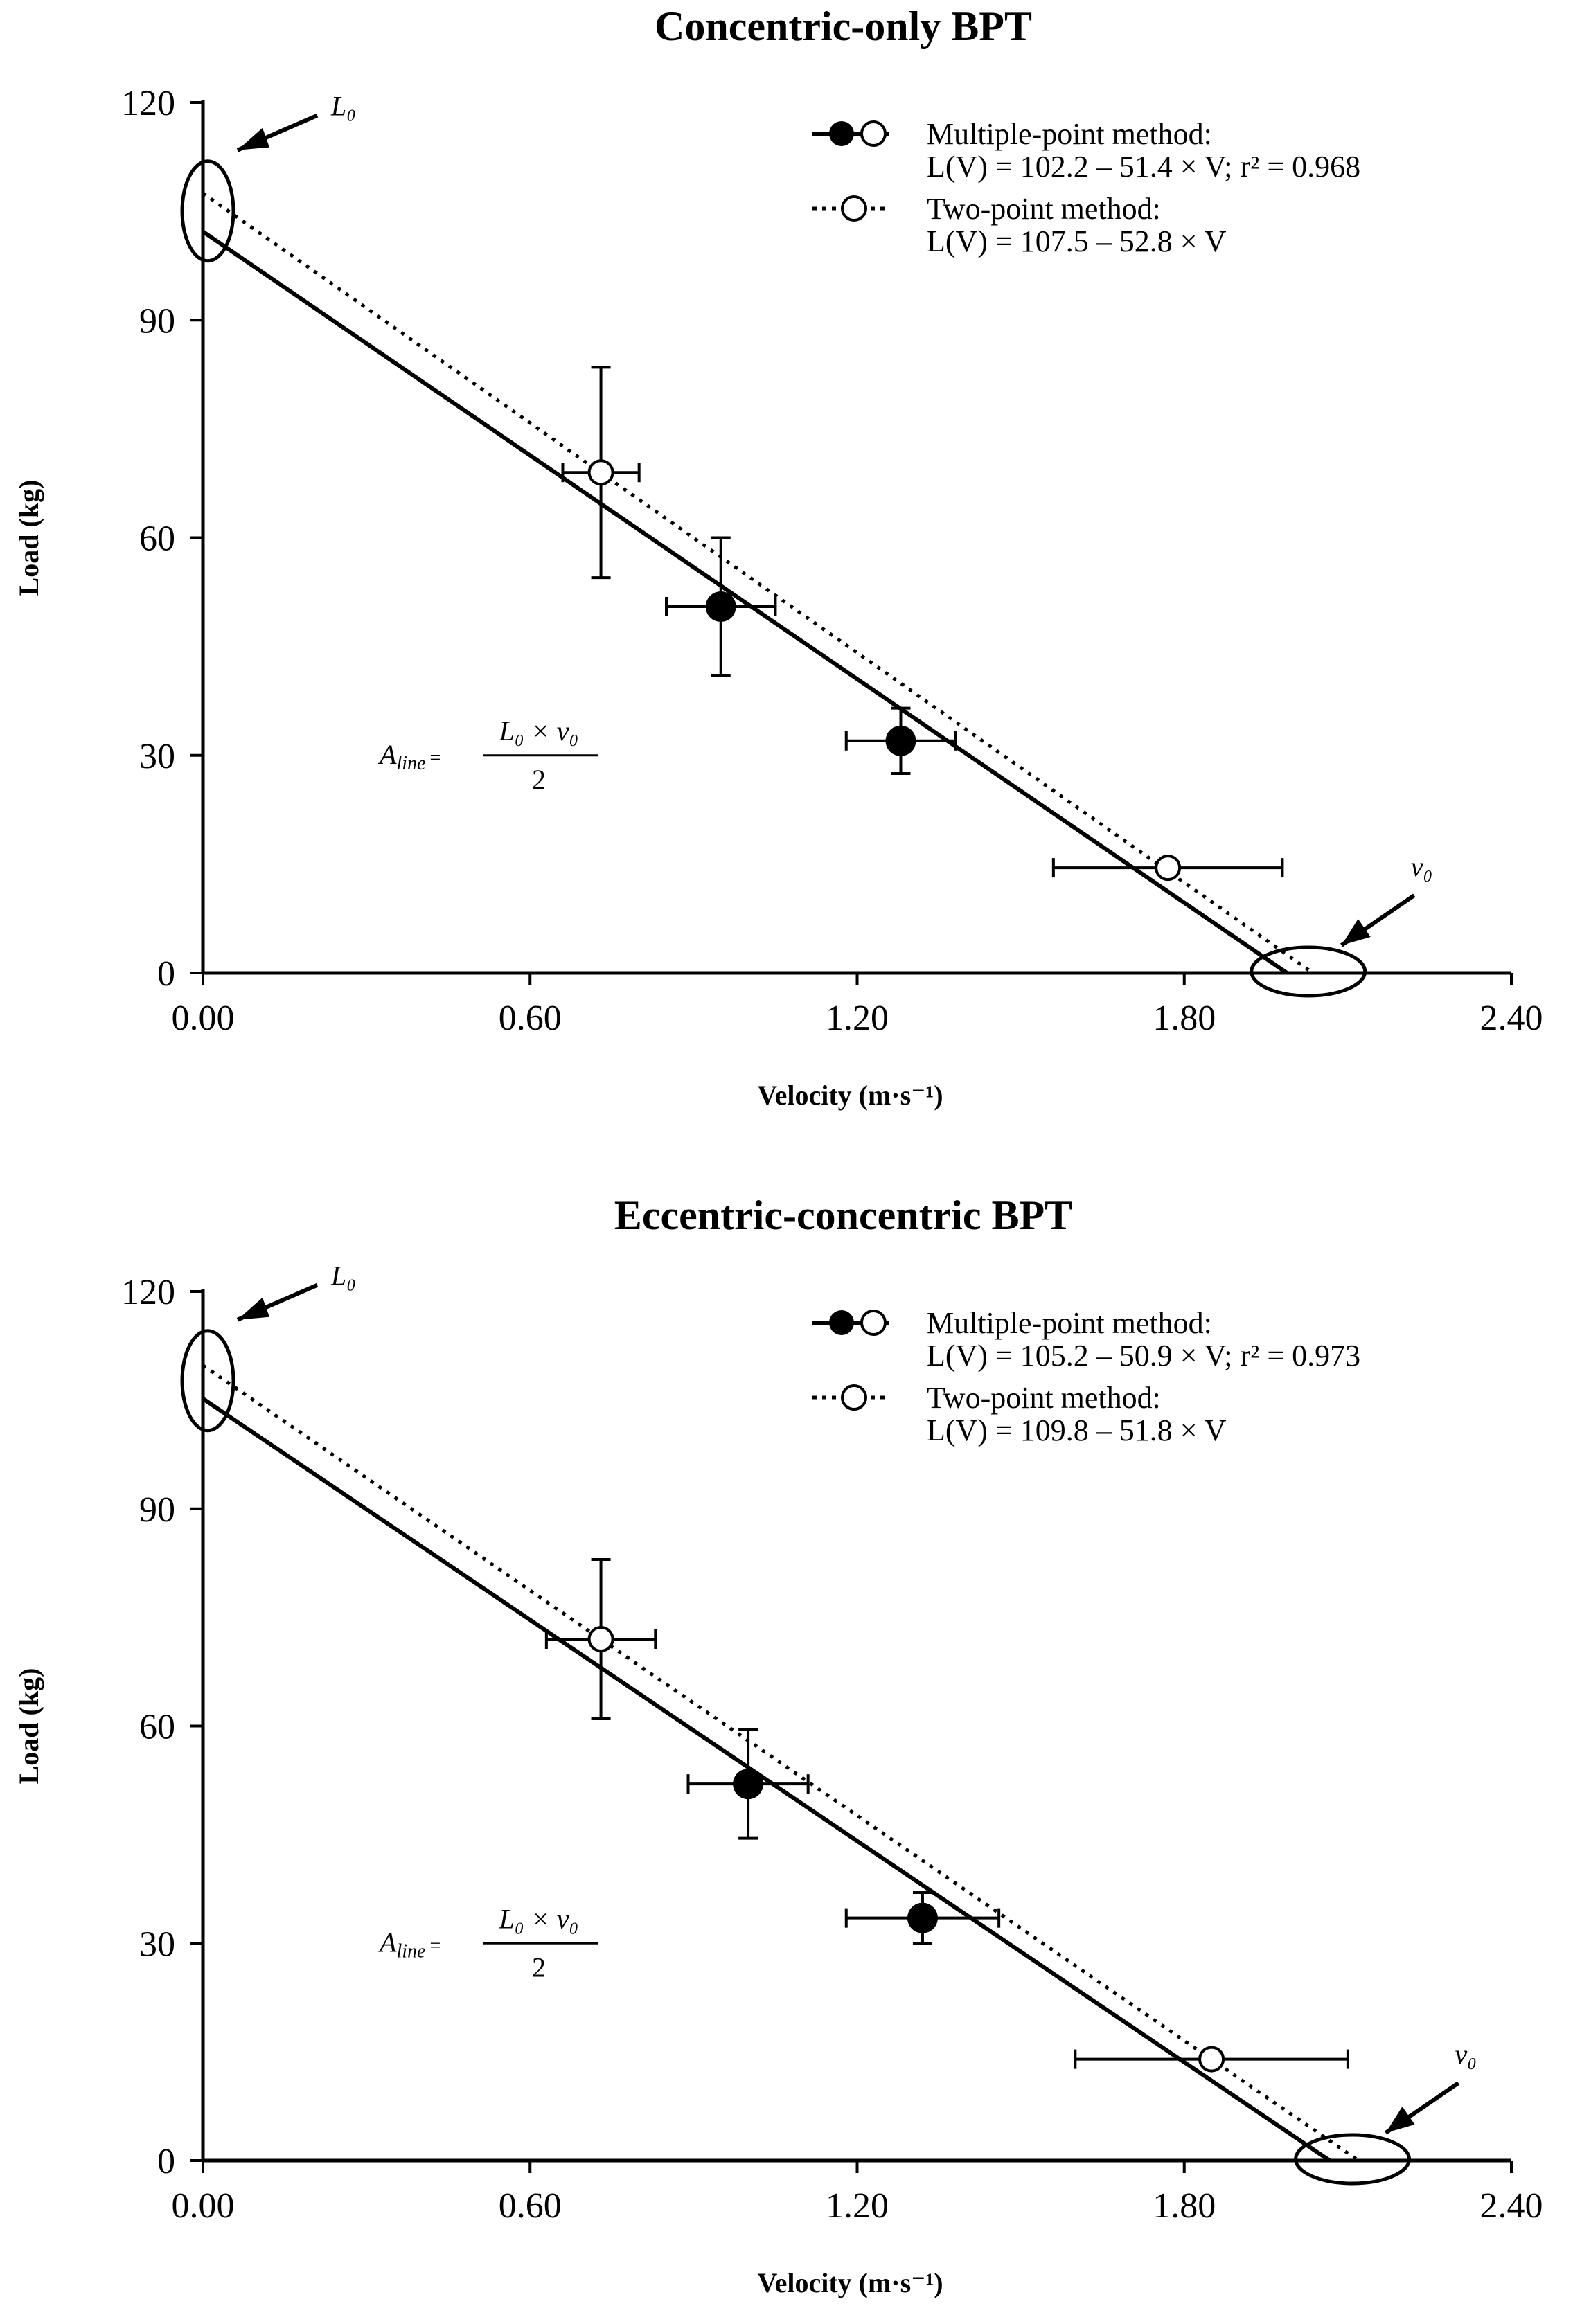 The image size is (1582, 2324). I want to click on chart-title: Eccentric-concentric BPT, so click(843, 1215).